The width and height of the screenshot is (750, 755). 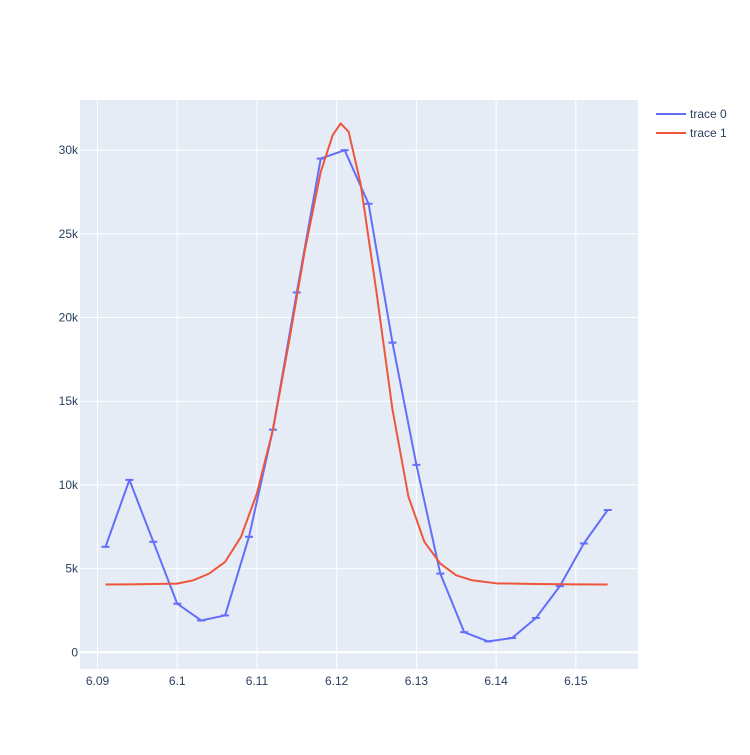 I want to click on x-tick-label: 6.09, so click(x=98, y=681).